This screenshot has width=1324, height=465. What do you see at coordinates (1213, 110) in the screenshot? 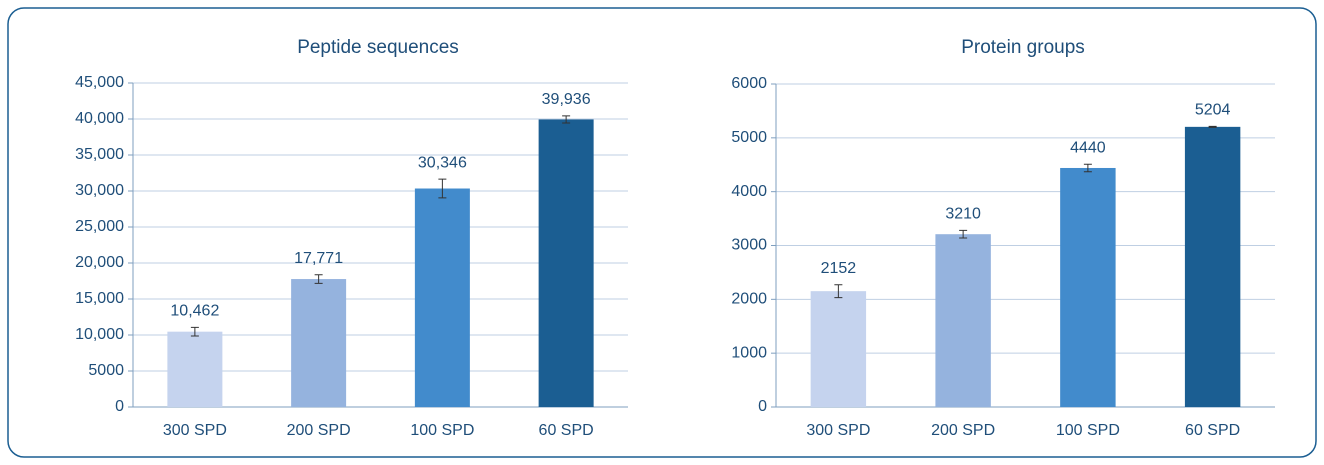
I see `value-label: 5204` at bounding box center [1213, 110].